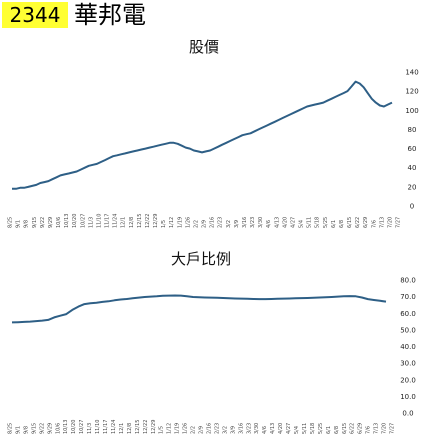  I want to click on price-x-tick-label: 9/22, so click(43, 222).